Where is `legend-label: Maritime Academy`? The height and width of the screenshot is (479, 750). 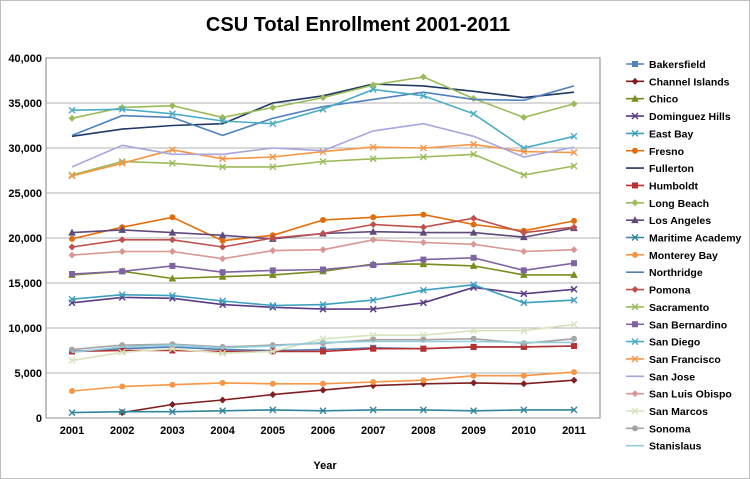
legend-label: Maritime Academy is located at coordinates (695, 239).